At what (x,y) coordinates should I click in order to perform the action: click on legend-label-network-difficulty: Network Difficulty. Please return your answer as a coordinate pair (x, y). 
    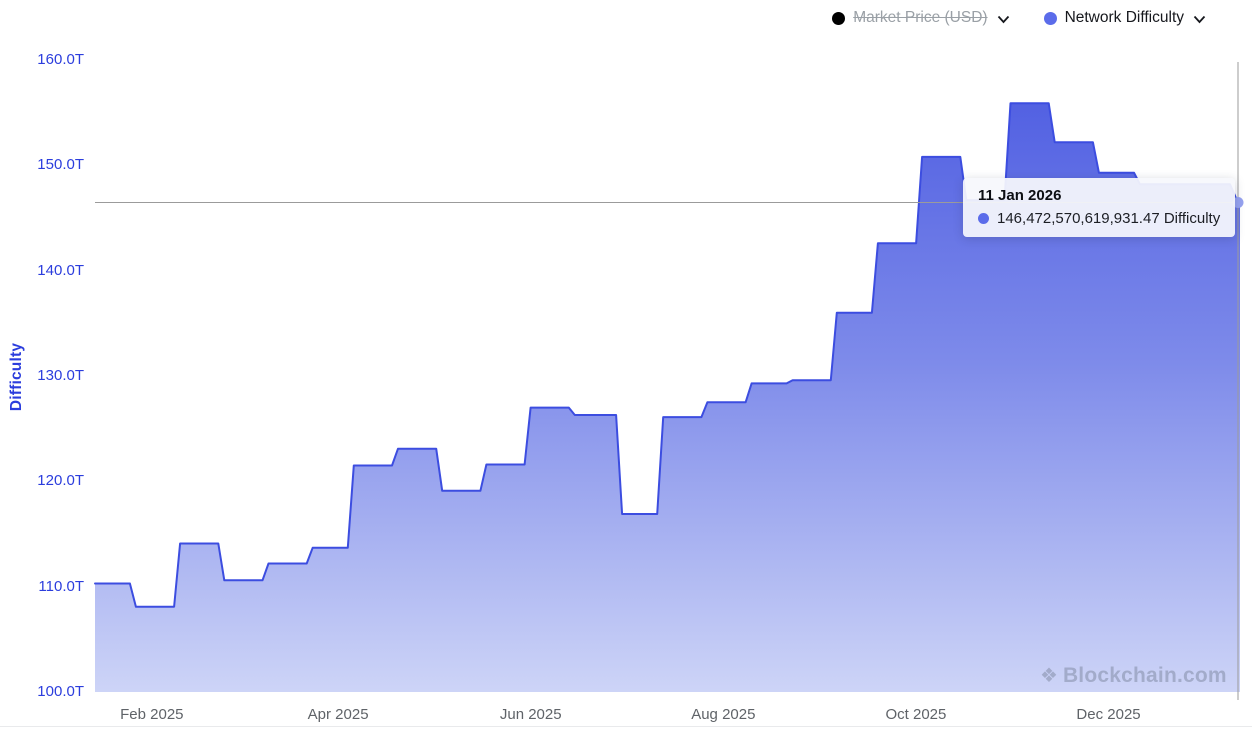
    Looking at the image, I should click on (1124, 17).